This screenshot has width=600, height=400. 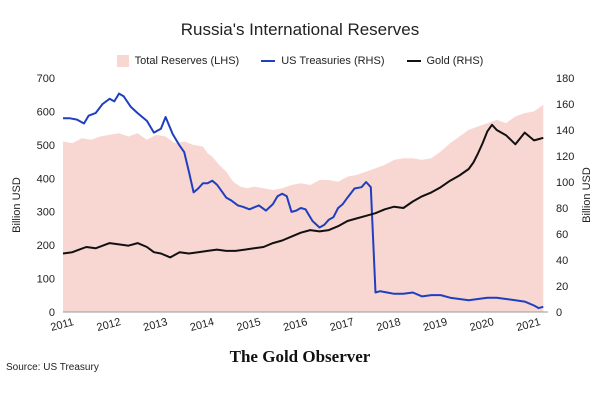 What do you see at coordinates (562, 287) in the screenshot?
I see `y-right-tick-label: 20` at bounding box center [562, 287].